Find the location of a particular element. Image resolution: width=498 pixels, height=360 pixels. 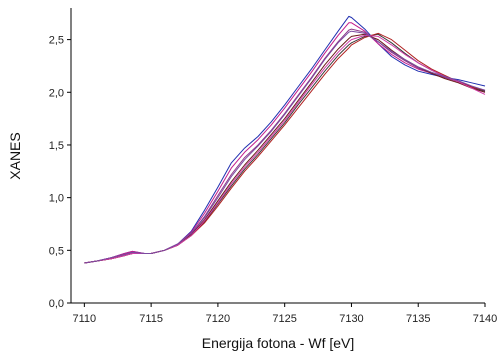

x-tick-label: 7135 is located at coordinates (418, 319).